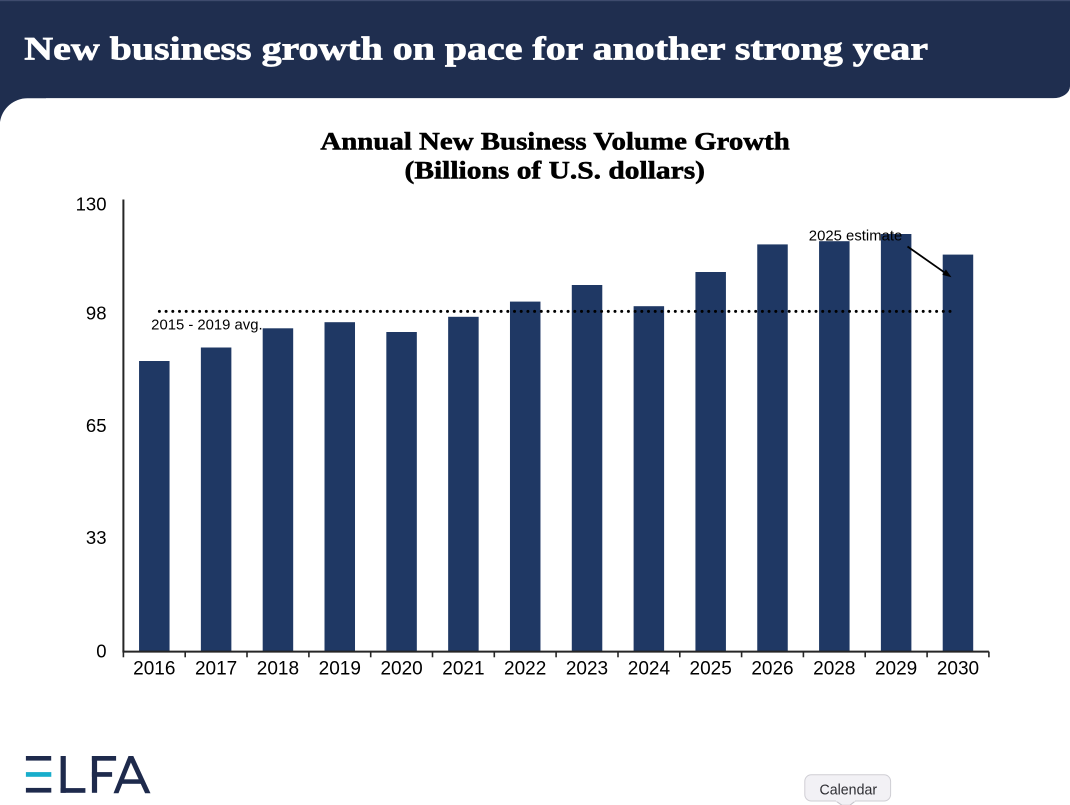 This screenshot has height=805, width=1070. I want to click on svg-text: 2022, so click(525, 669).